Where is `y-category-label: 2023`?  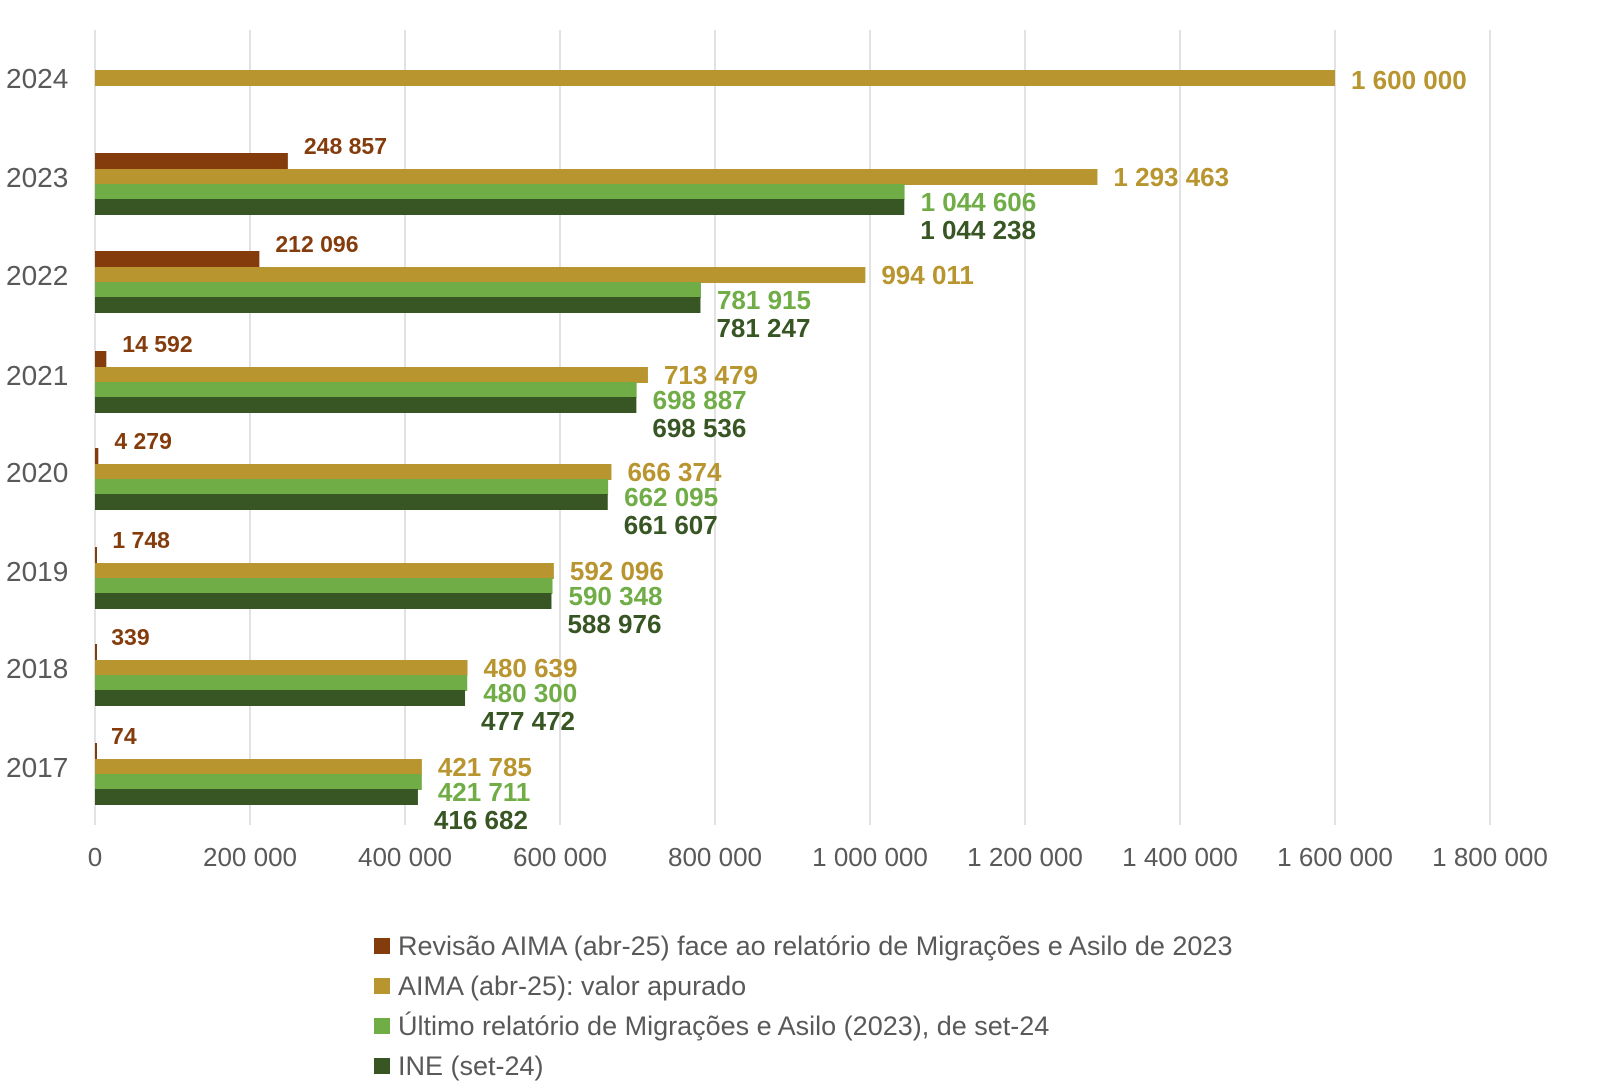 y-category-label: 2023 is located at coordinates (37, 177).